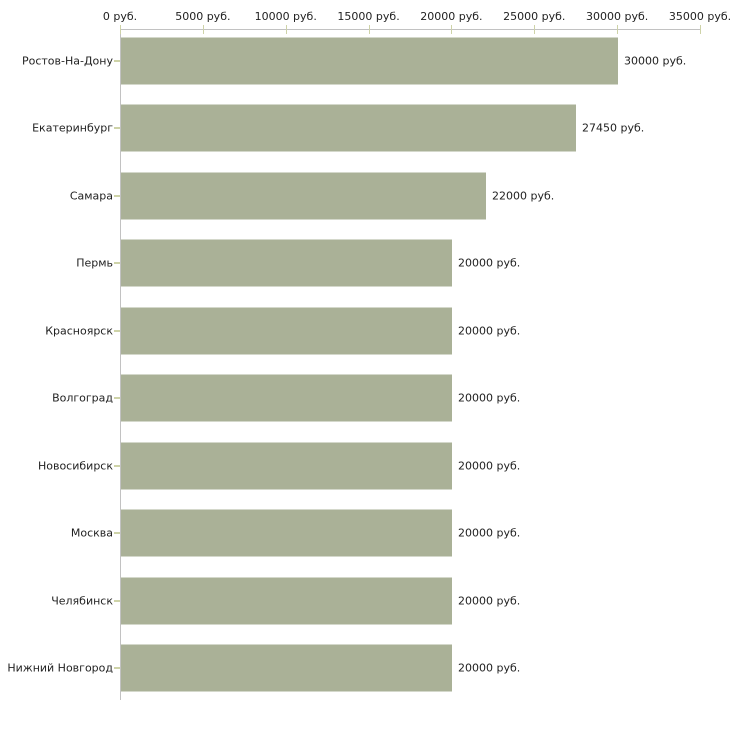 Image resolution: width=730 pixels, height=730 pixels. What do you see at coordinates (451, 16) in the screenshot?
I see `x-tick-label: 20000 руб.` at bounding box center [451, 16].